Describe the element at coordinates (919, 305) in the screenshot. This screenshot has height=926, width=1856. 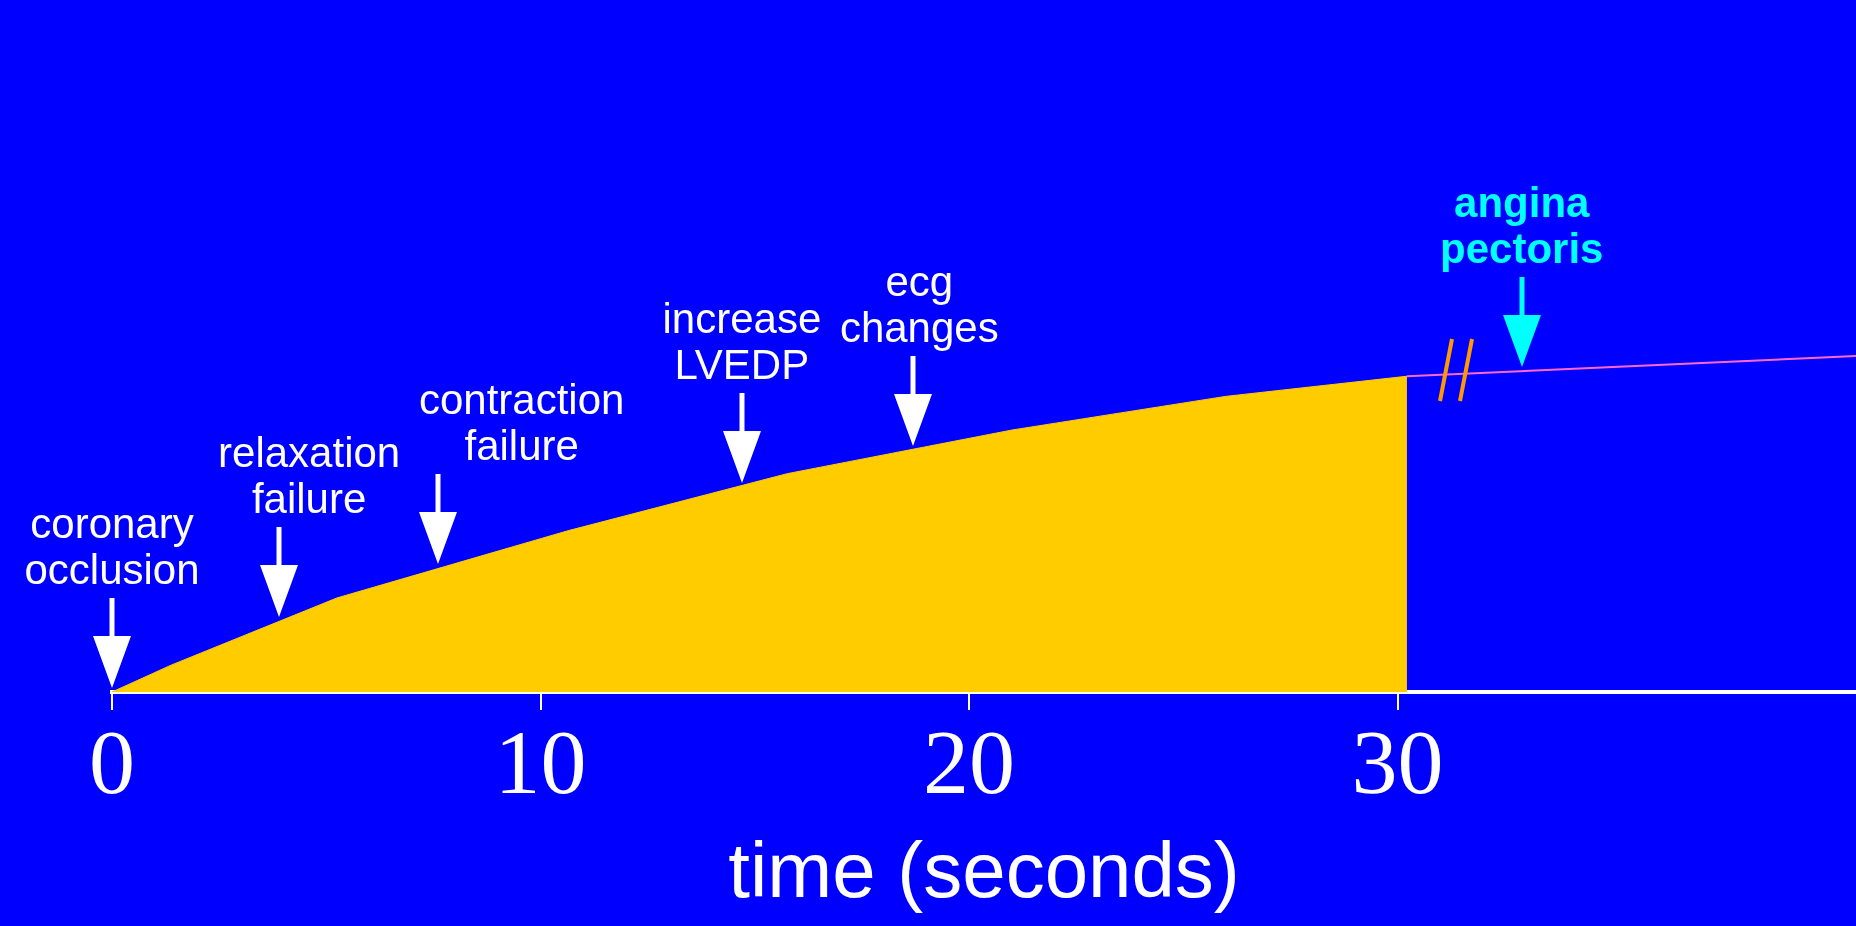
I see `annotation: ecg changes` at that location.